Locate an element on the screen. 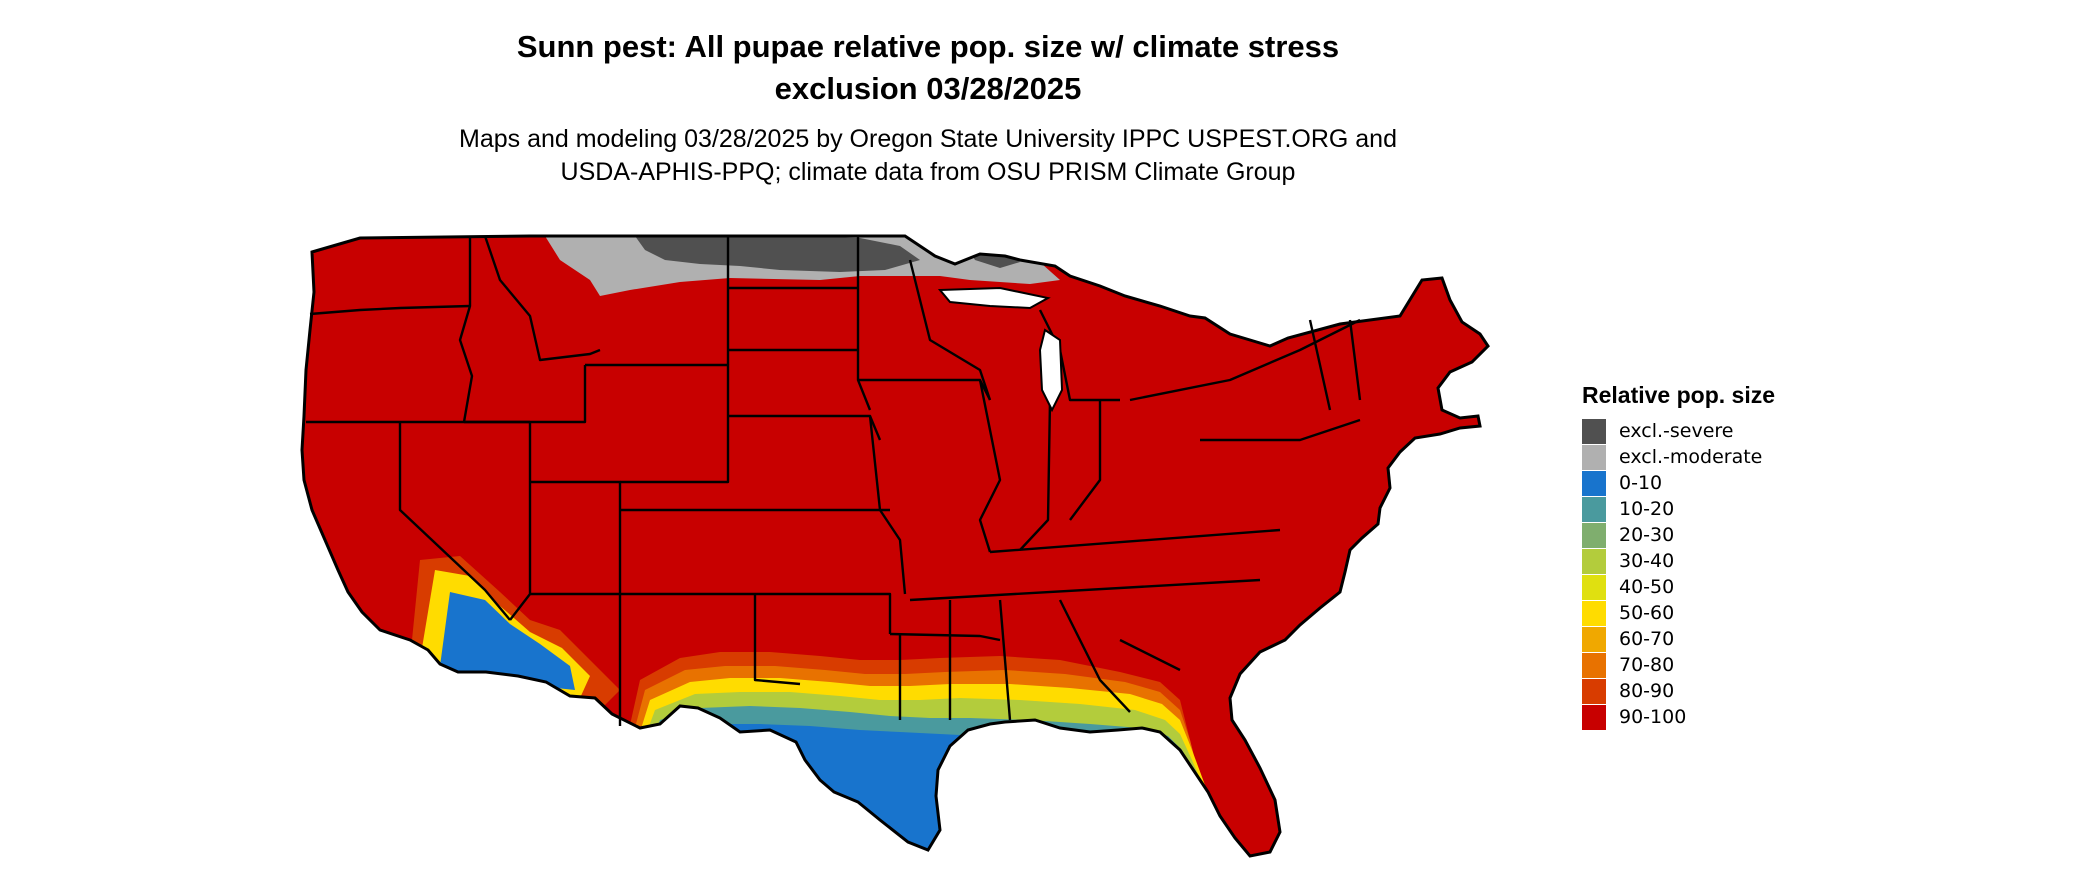 The image size is (2100, 892). legend-label: 60-70 is located at coordinates (1647, 639).